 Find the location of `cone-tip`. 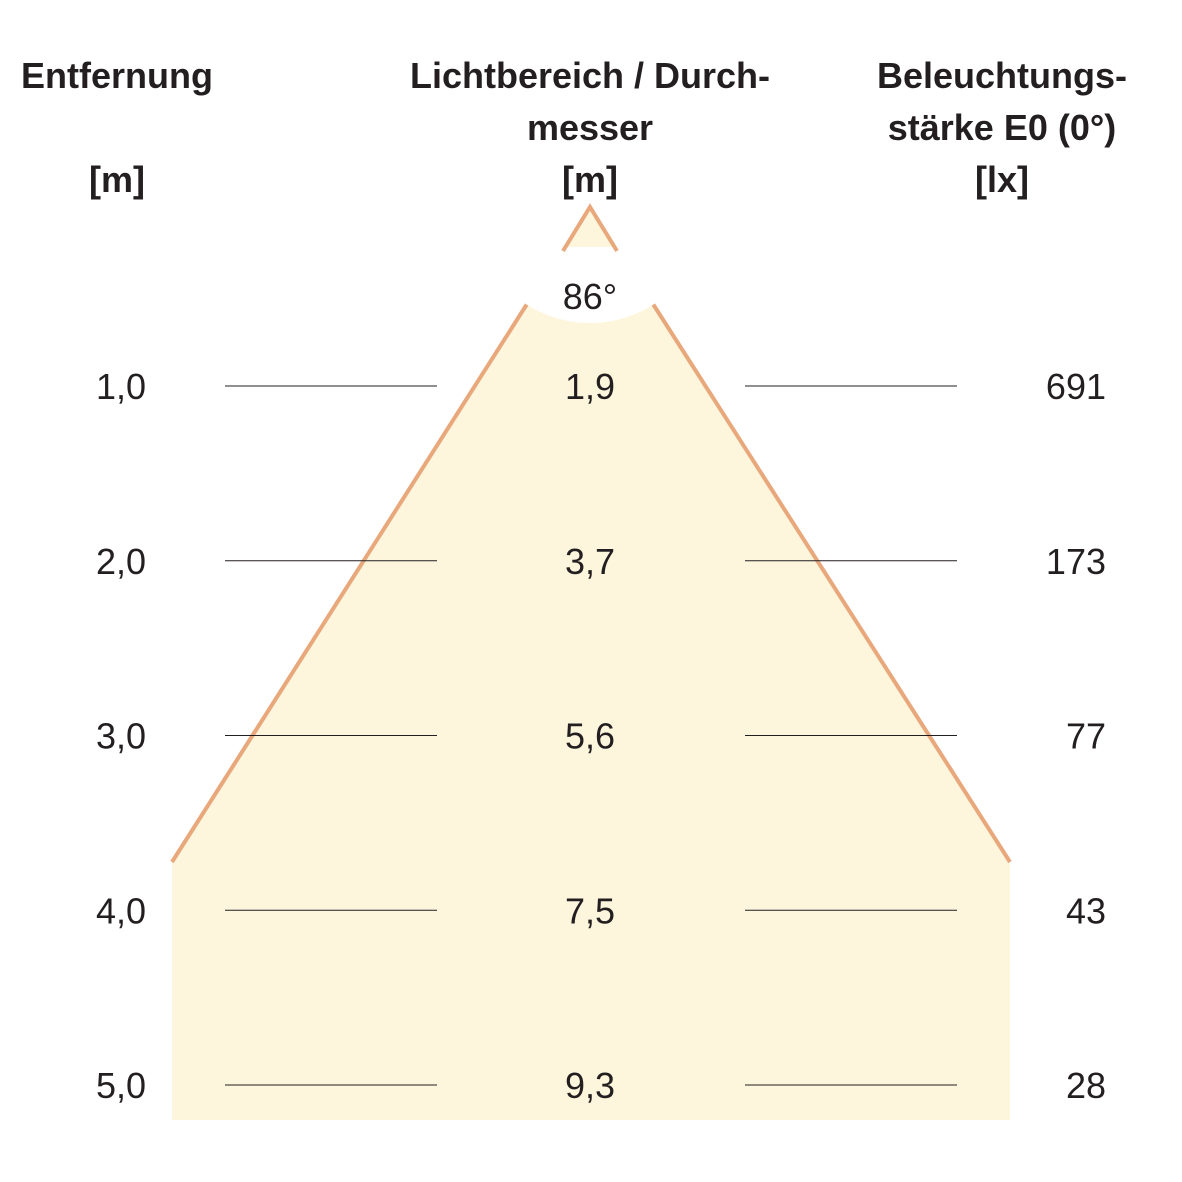

cone-tip is located at coordinates (590, 226).